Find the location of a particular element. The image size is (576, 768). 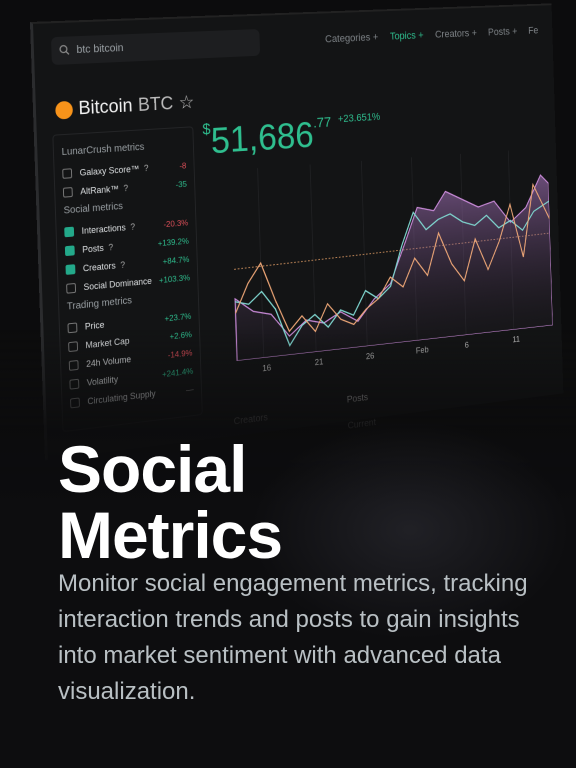

interactions-area is located at coordinates (392, 267).